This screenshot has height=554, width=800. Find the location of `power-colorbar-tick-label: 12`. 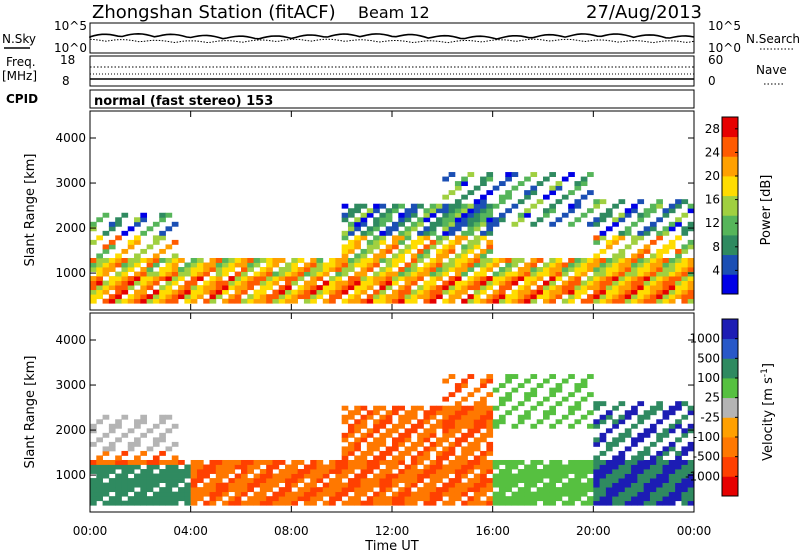

power-colorbar-tick-label: 12 is located at coordinates (712, 223).